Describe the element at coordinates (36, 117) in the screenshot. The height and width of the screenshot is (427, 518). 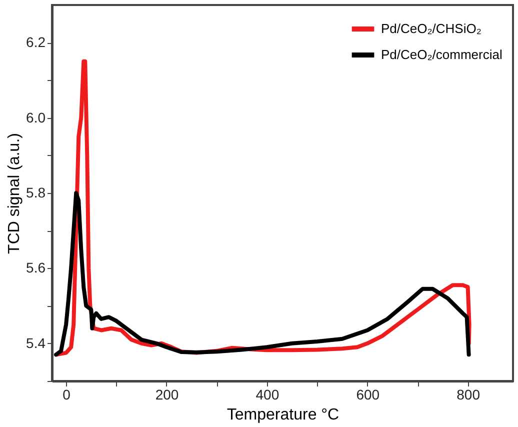
I see `y-tick-label: 6.0` at that location.